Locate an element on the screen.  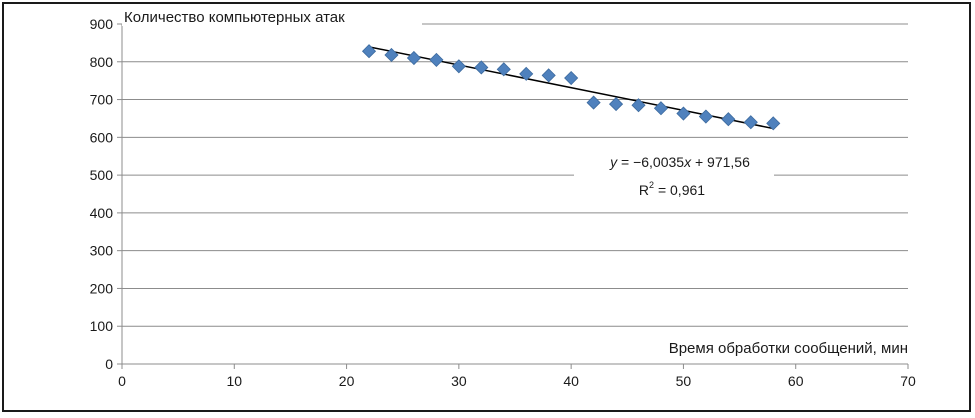
x-tick-label-70: 70 is located at coordinates (908, 381).